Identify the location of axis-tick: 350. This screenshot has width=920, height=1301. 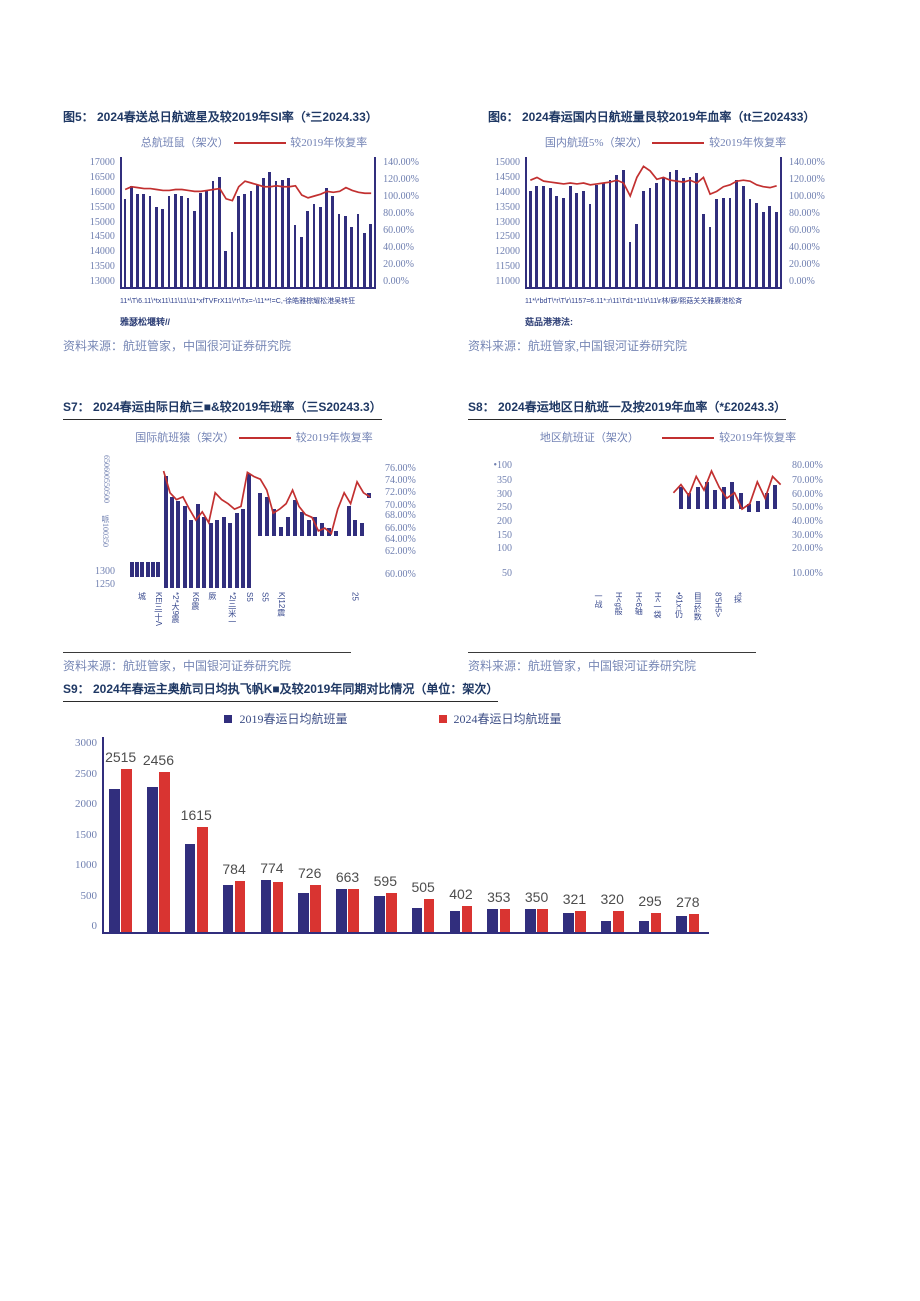
(504, 481).